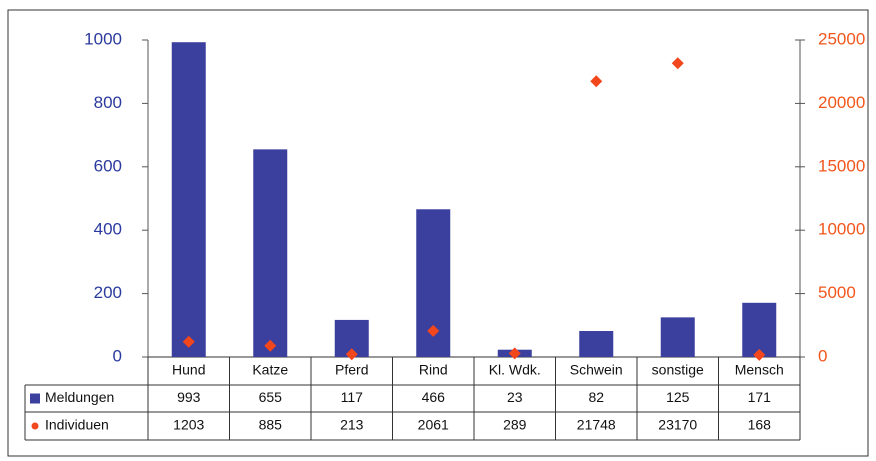  Describe the element at coordinates (271, 397) in the screenshot. I see `table-value: 655` at that location.